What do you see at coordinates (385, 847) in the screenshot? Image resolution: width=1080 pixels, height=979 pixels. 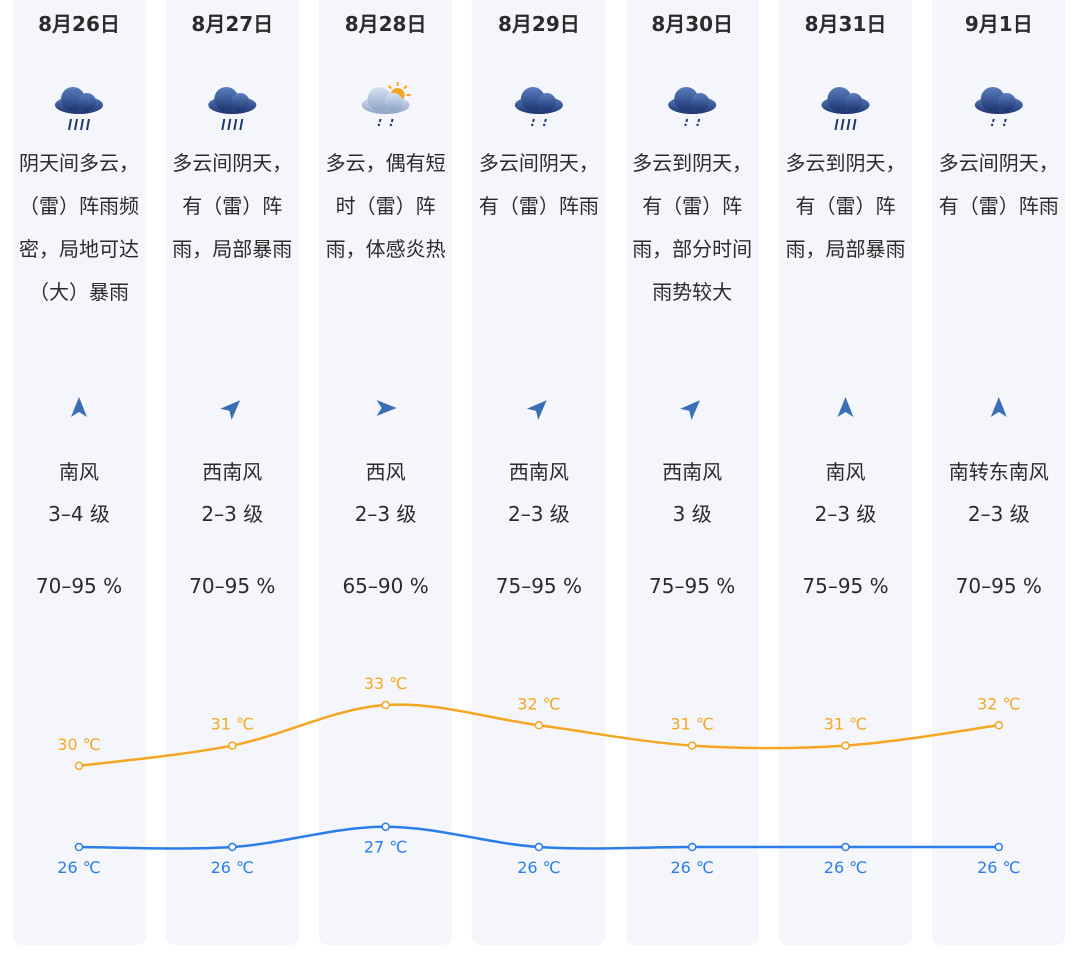 I see `temp-label: 27 ℃` at bounding box center [385, 847].